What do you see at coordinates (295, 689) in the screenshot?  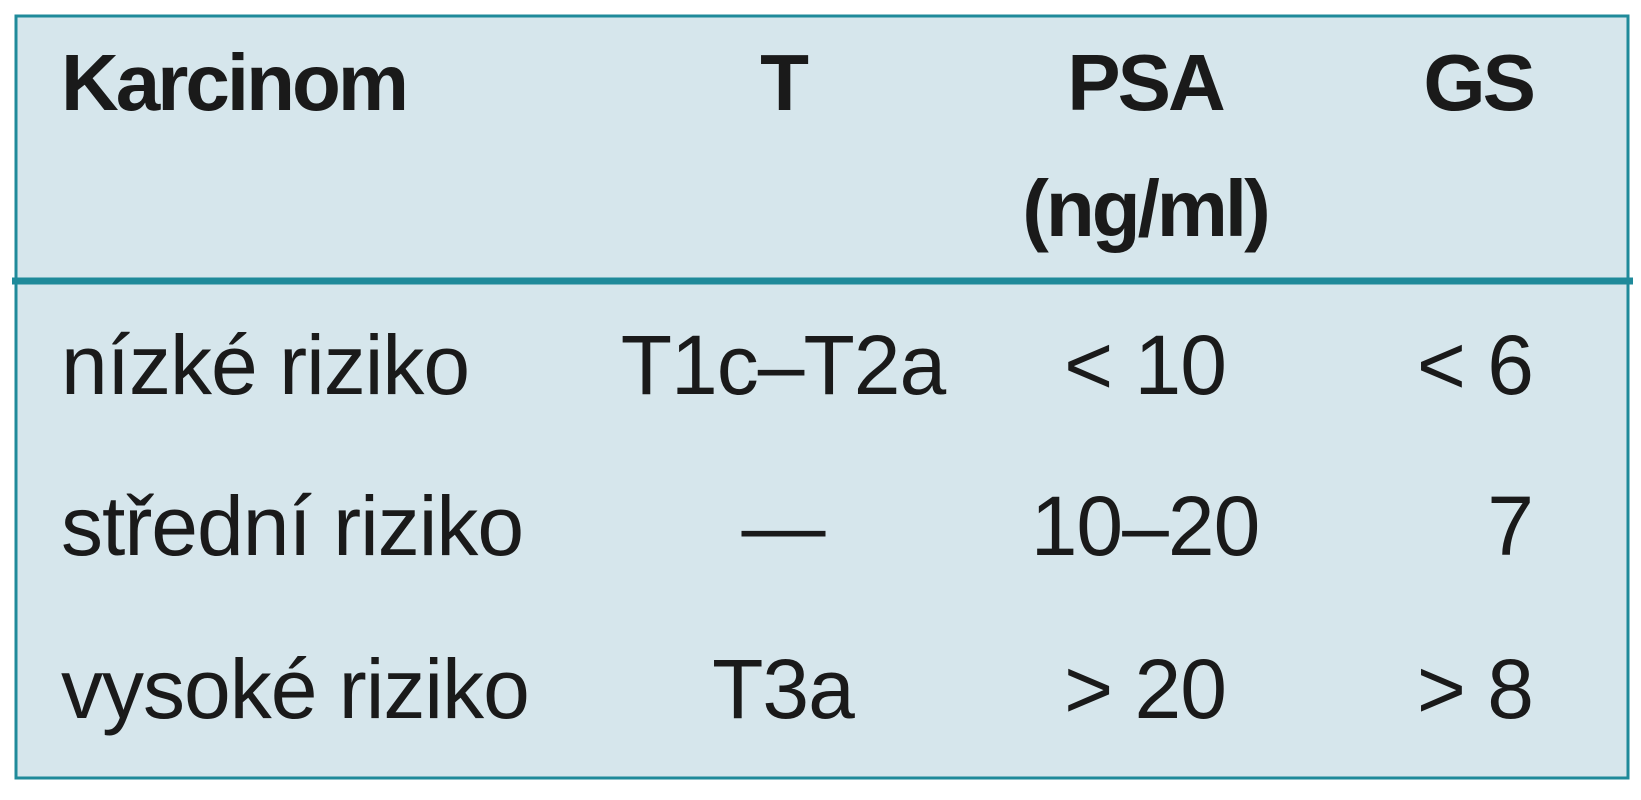 I see `row-label: vysoké riziko` at bounding box center [295, 689].